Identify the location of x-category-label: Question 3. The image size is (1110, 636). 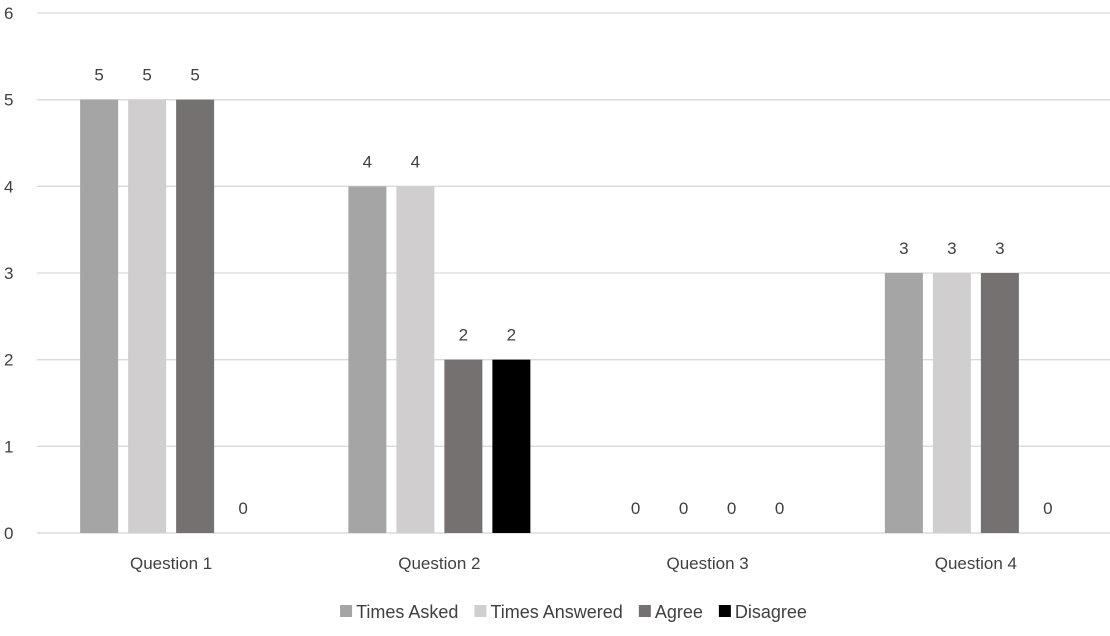
(708, 563).